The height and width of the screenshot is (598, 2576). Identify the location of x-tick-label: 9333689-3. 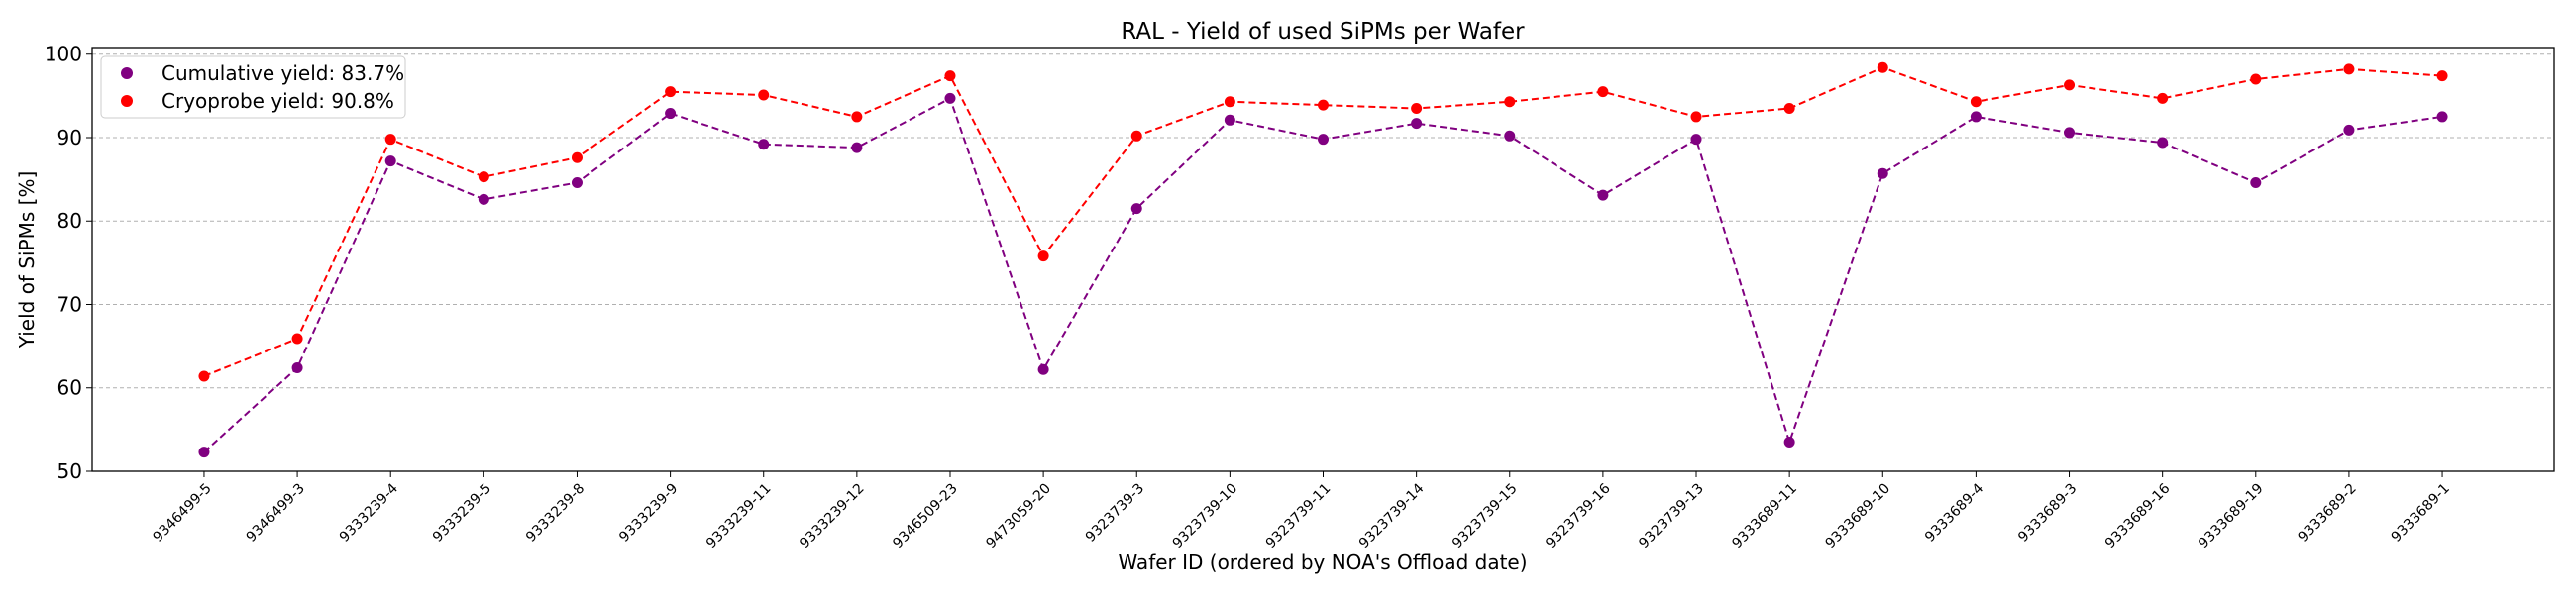
(2048, 513).